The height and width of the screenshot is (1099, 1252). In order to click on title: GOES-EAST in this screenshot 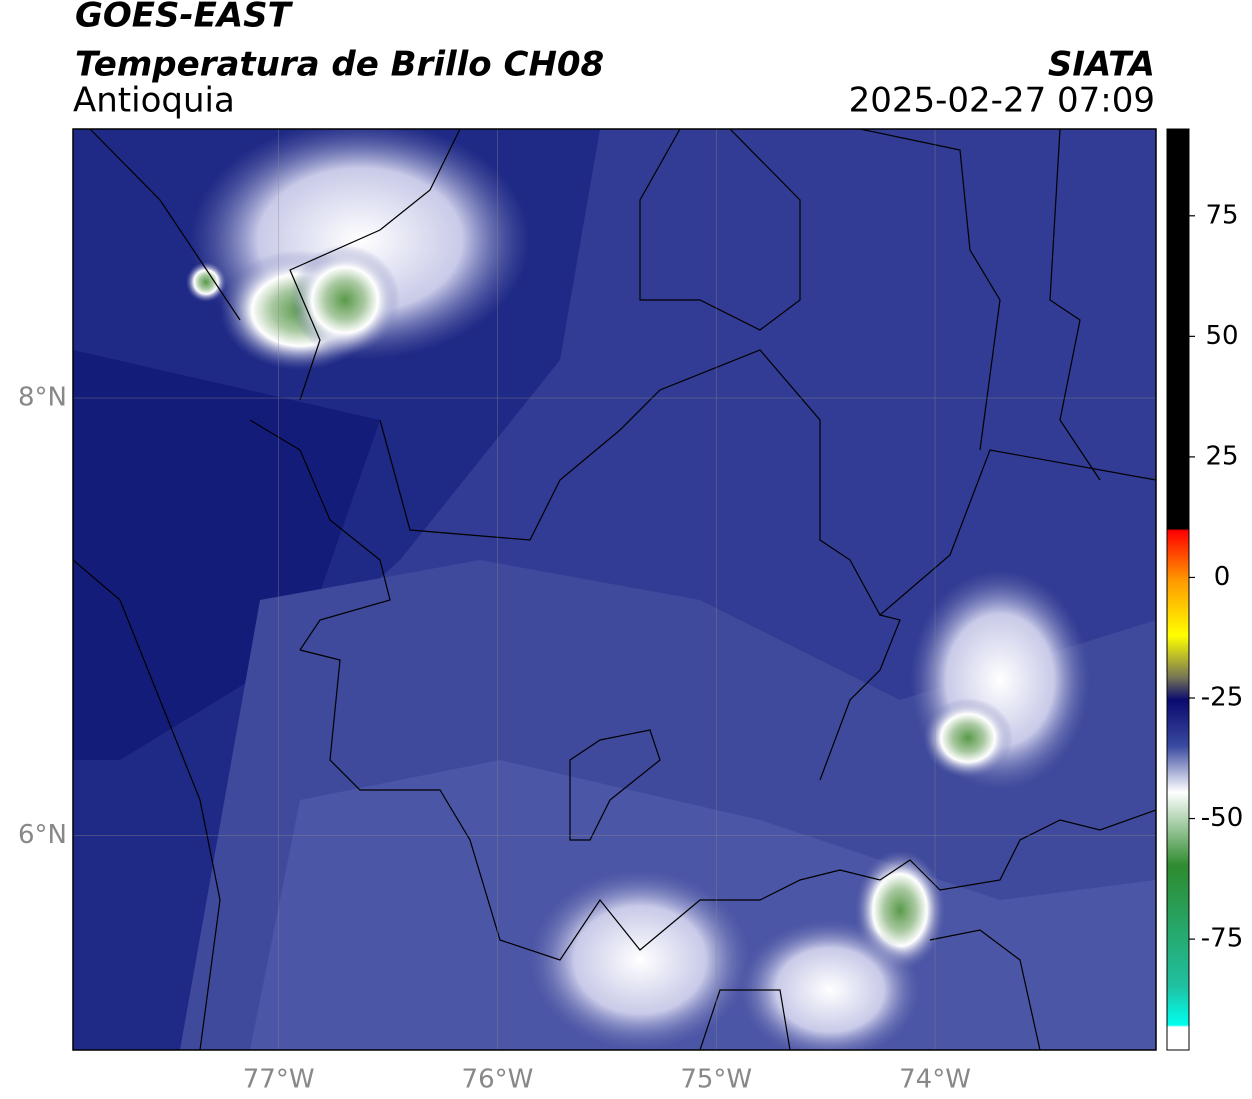, I will do `click(184, 18)`.